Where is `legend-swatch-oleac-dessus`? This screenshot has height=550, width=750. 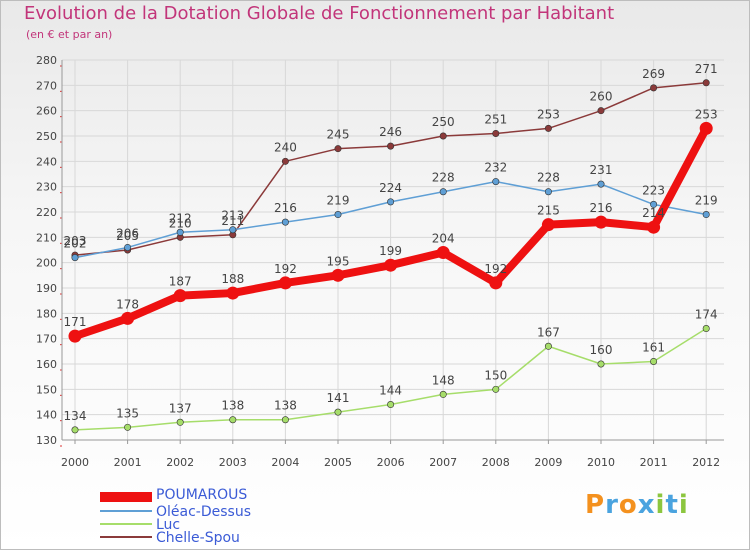
legend-swatch-oleac-dessus is located at coordinates (126, 511).